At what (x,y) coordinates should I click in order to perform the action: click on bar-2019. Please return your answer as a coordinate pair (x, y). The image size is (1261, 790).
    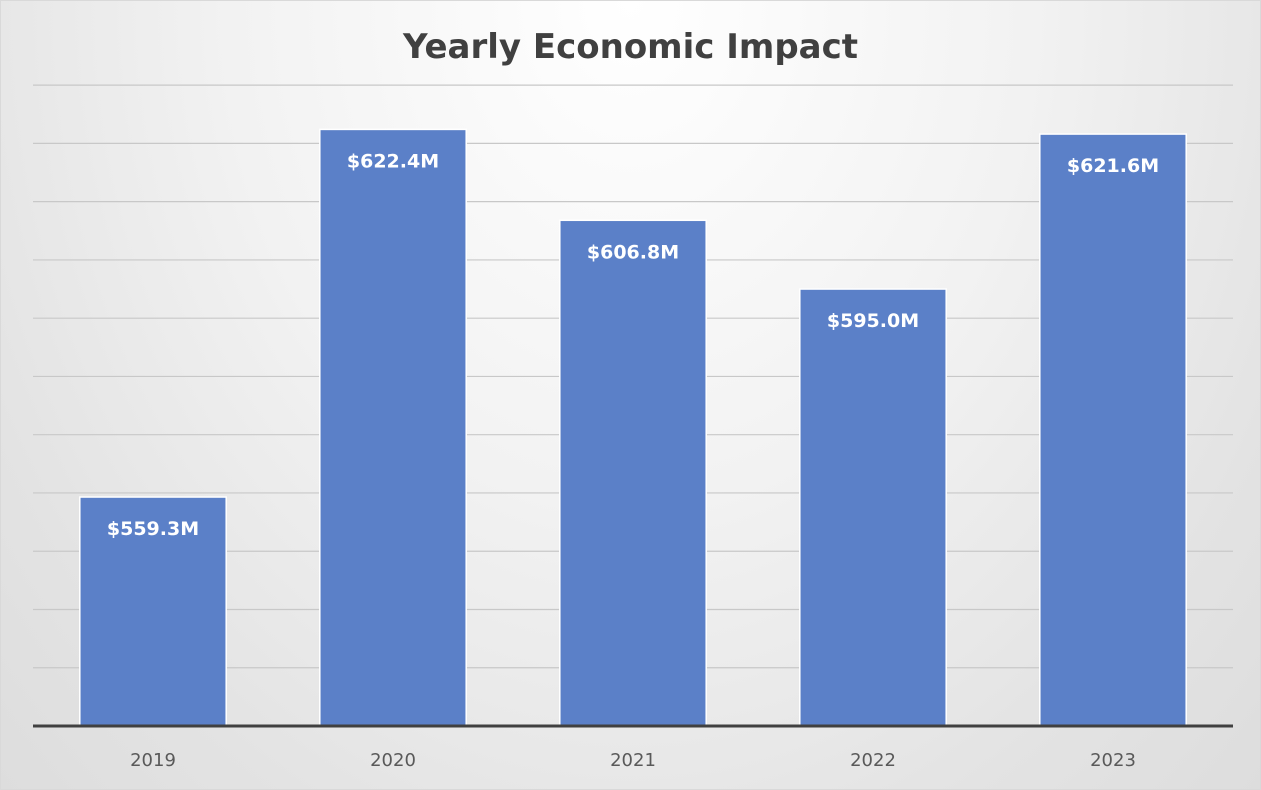
    Looking at the image, I should click on (153, 611).